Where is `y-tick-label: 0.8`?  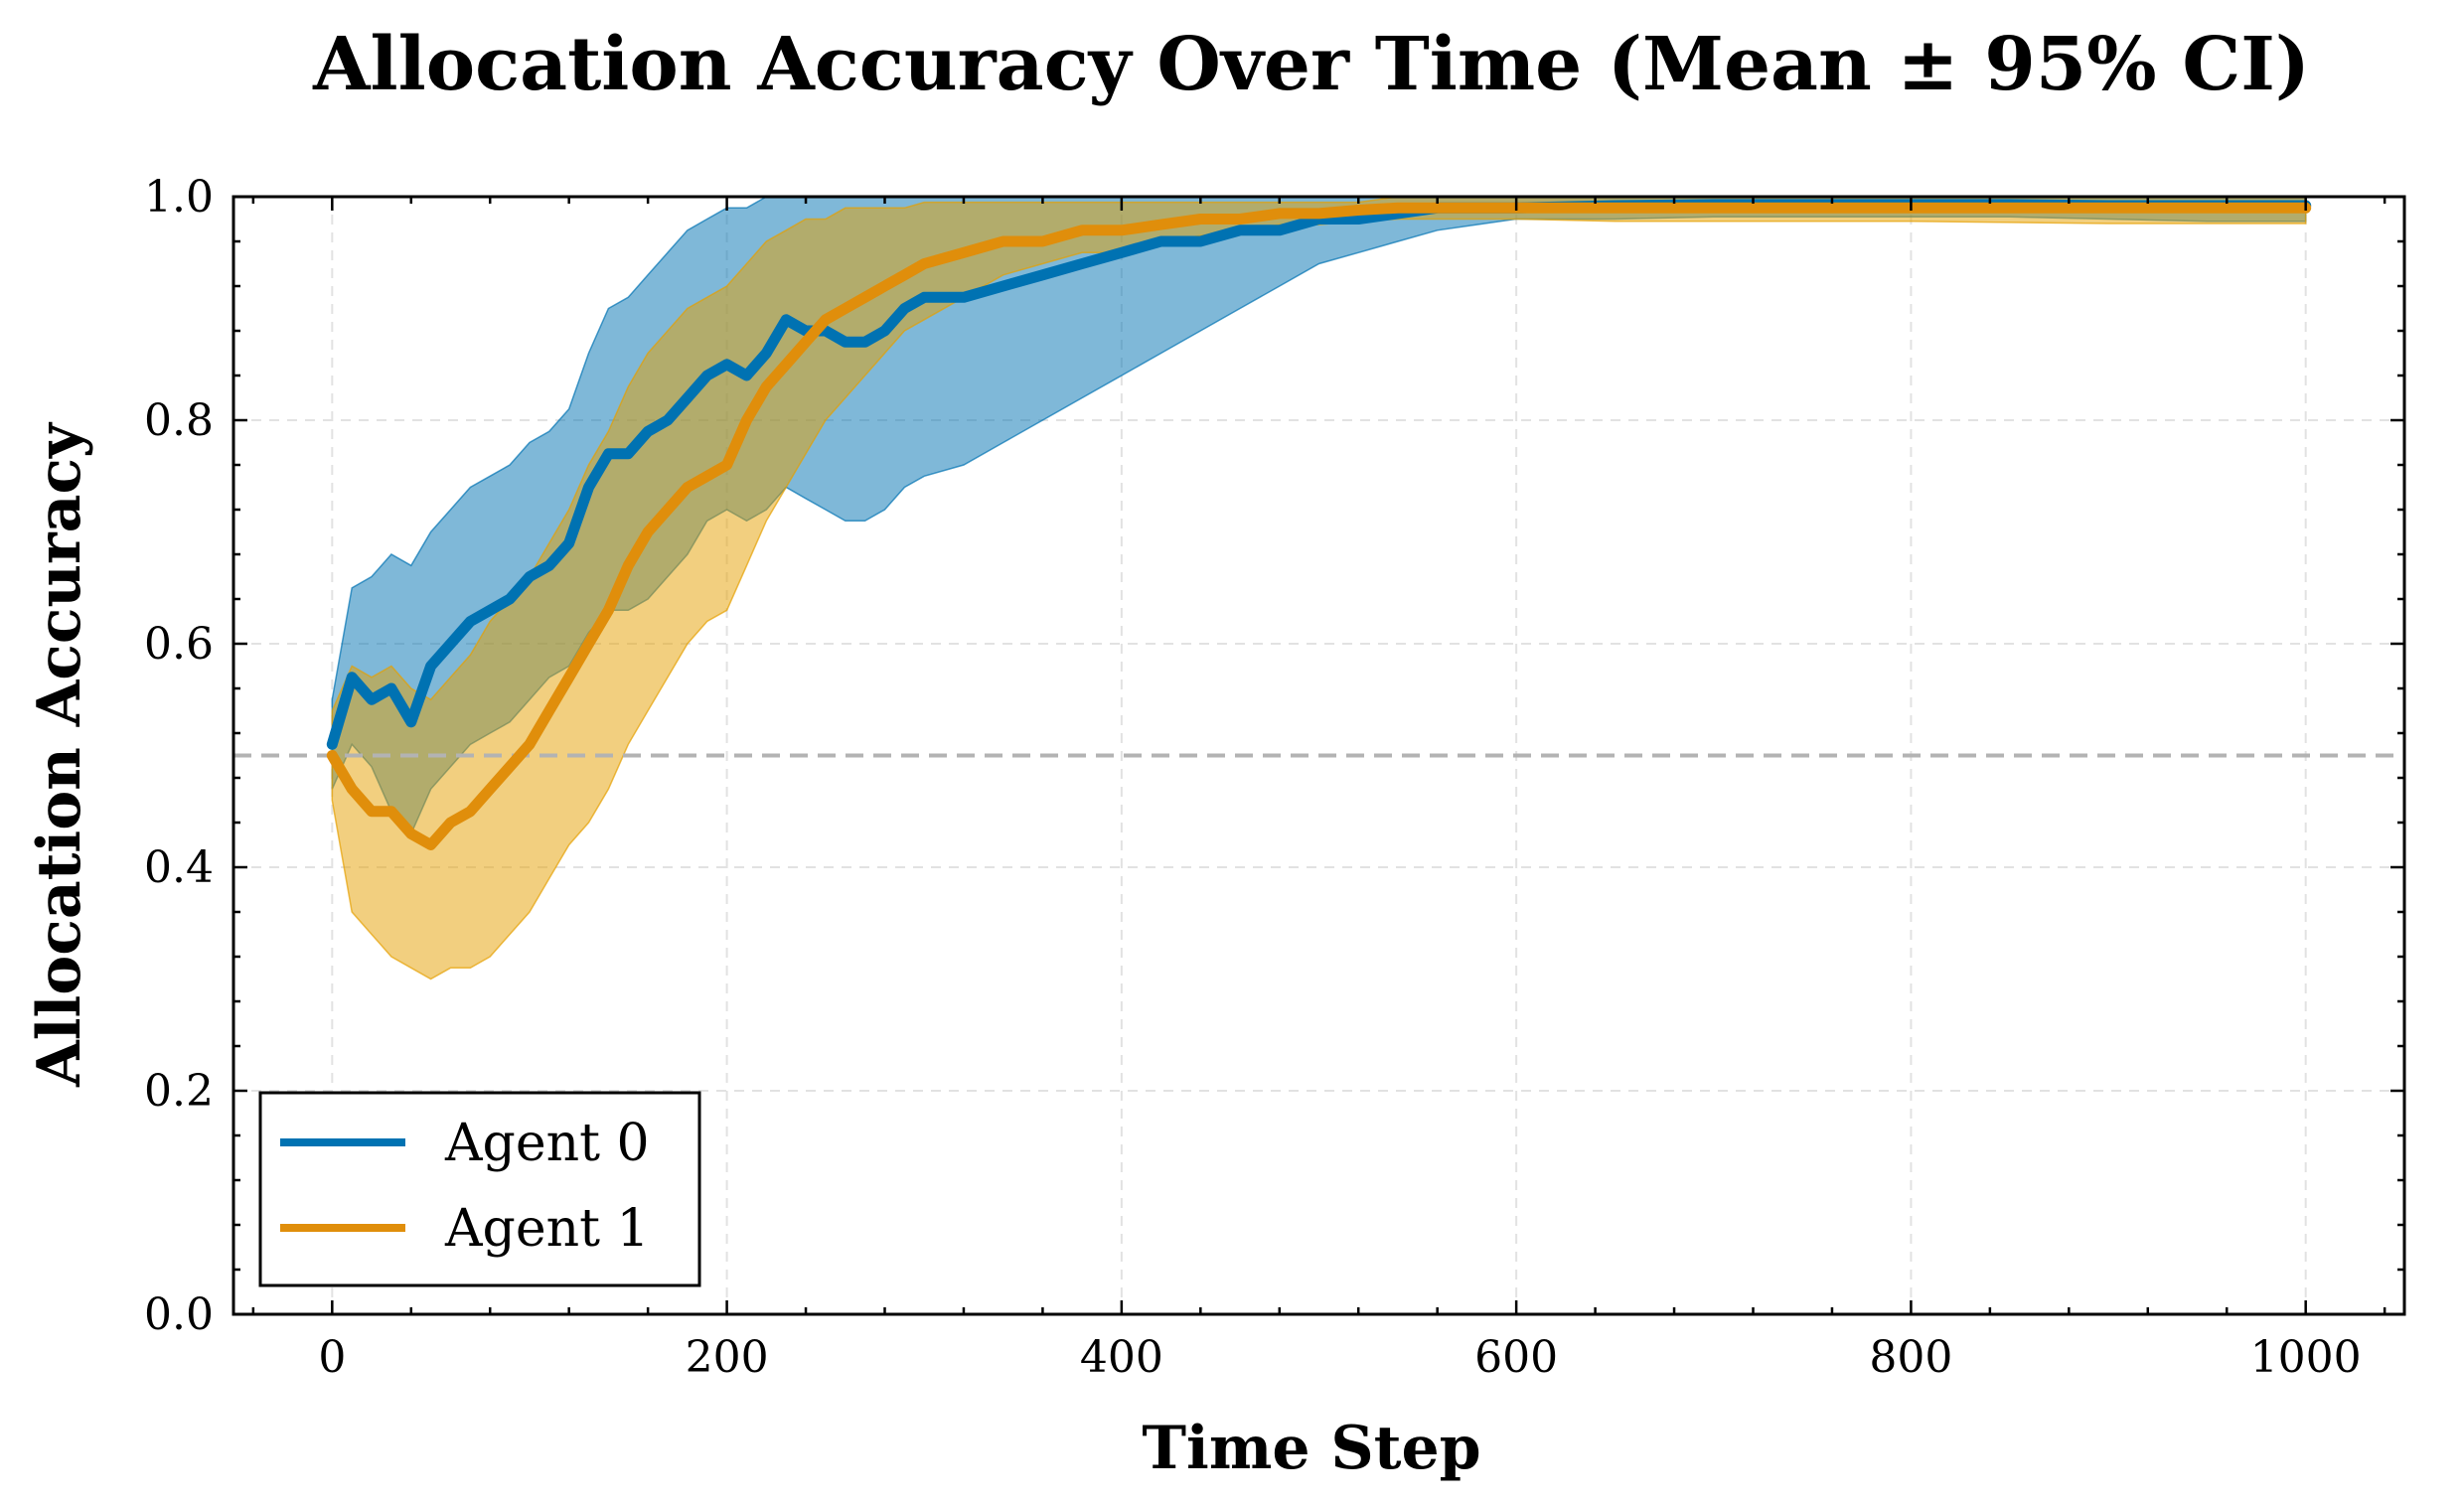 y-tick-label: 0.8 is located at coordinates (179, 420).